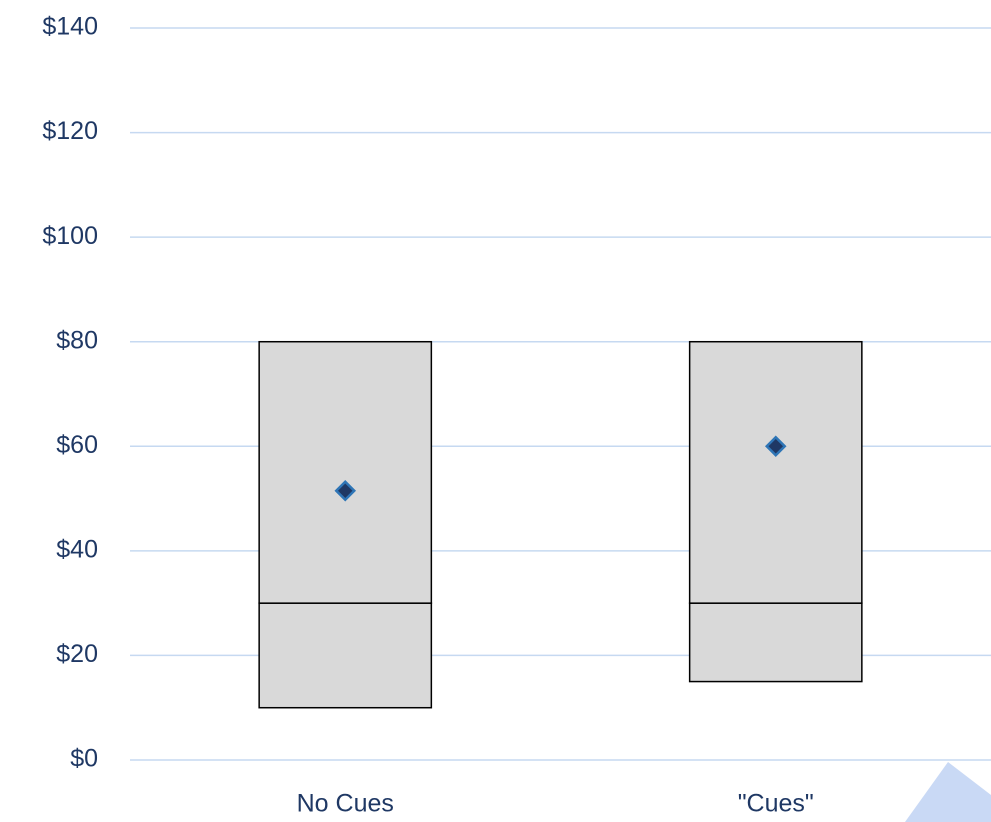 This screenshot has height=822, width=991. What do you see at coordinates (776, 804) in the screenshot?
I see `x-tick-label: "Cues"` at bounding box center [776, 804].